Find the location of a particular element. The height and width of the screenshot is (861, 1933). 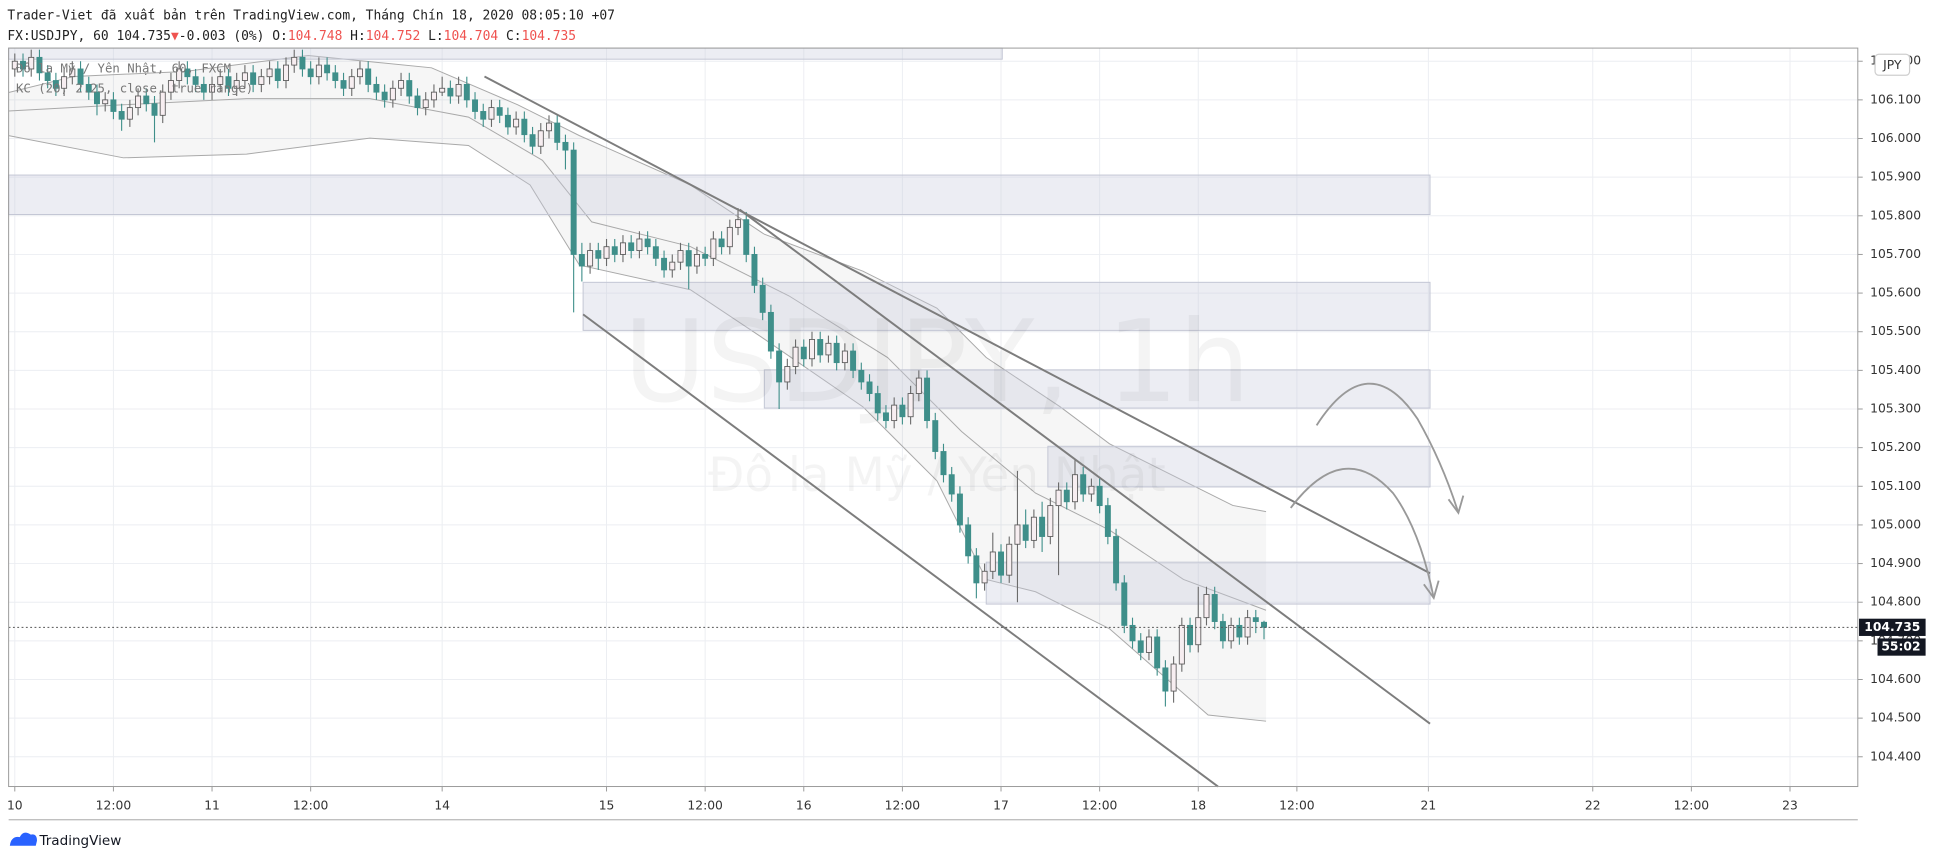

x-tick-label: 18 is located at coordinates (1198, 806).